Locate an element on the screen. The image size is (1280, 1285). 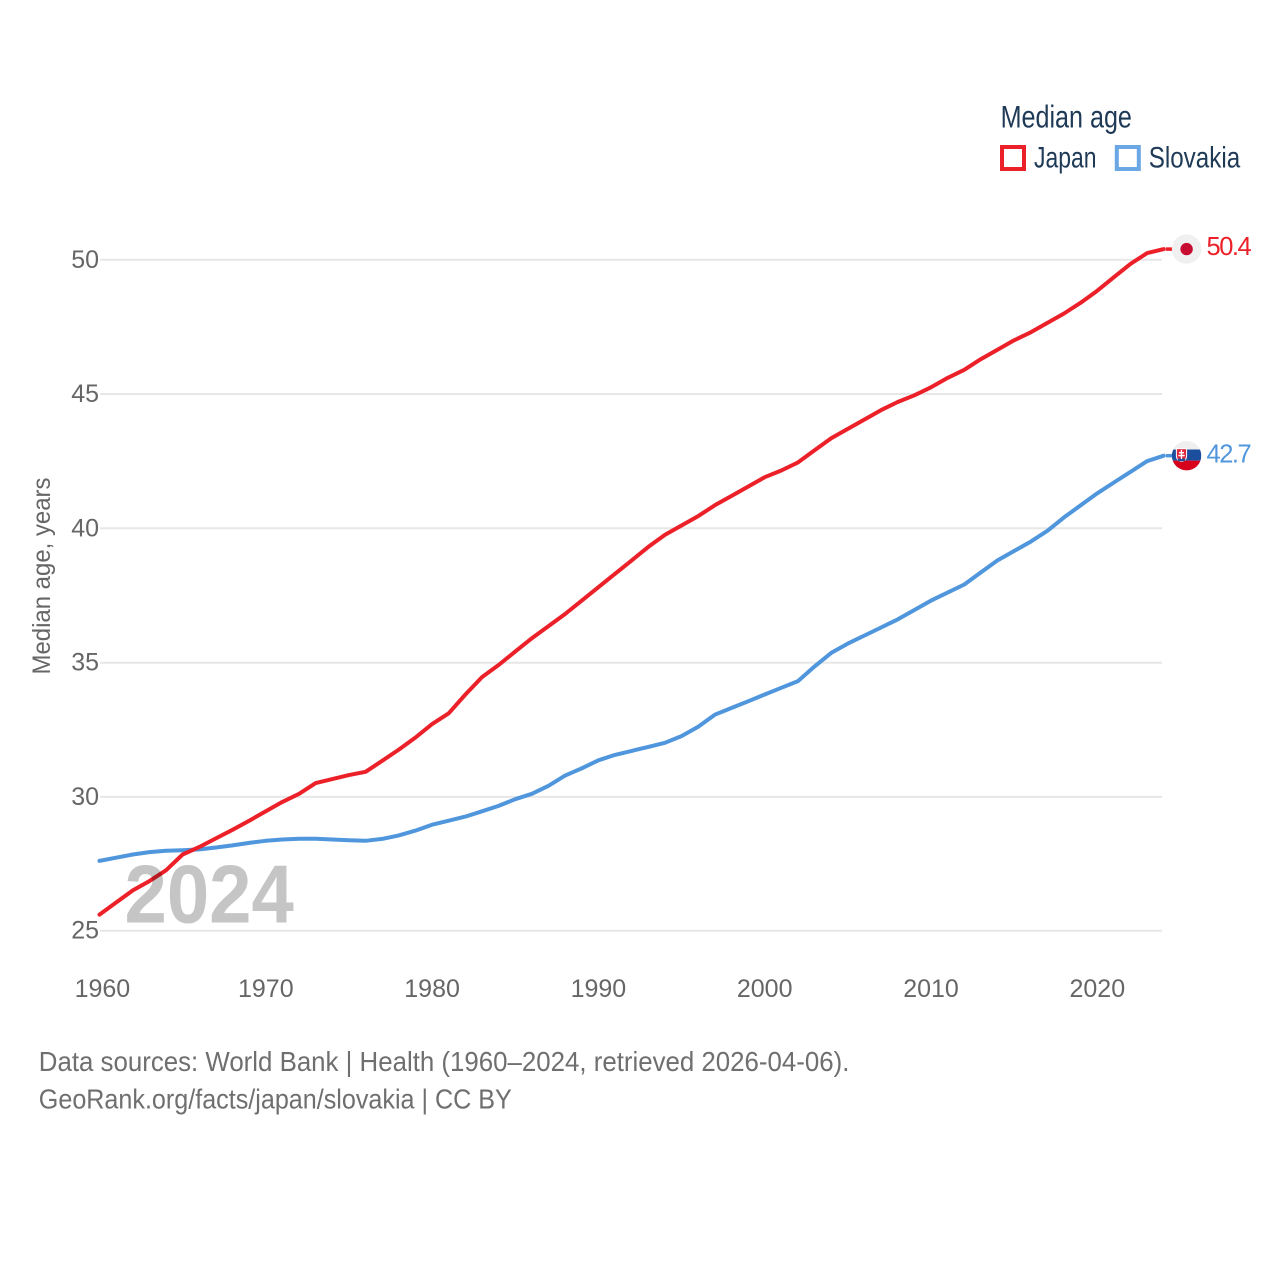
svg-text: 50.4 is located at coordinates (1229, 247).